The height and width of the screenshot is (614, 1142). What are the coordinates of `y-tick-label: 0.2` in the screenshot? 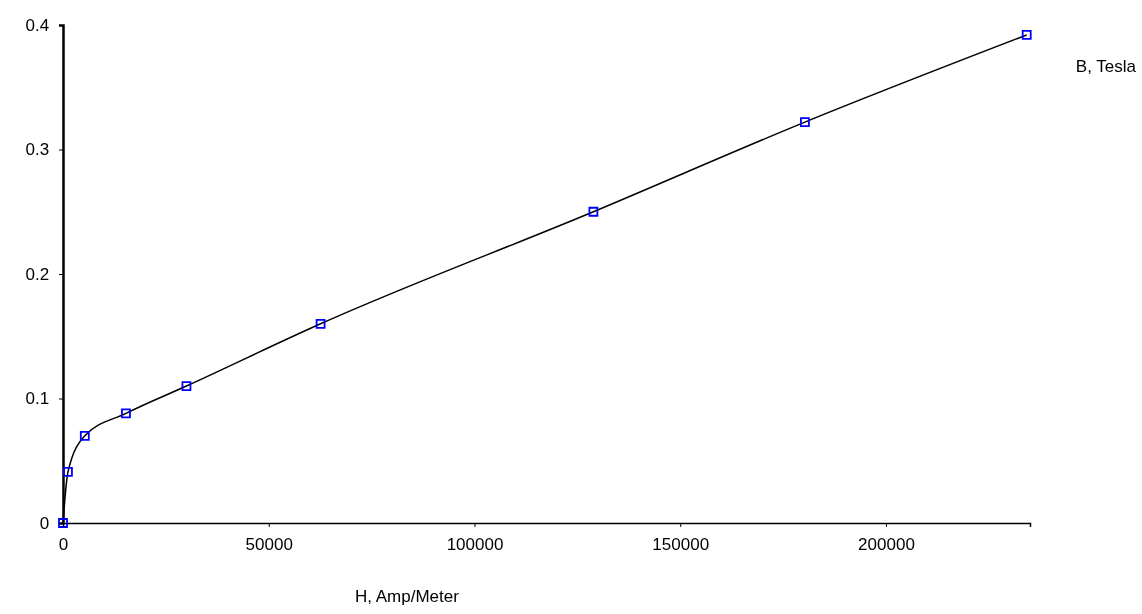 It's located at (37, 274).